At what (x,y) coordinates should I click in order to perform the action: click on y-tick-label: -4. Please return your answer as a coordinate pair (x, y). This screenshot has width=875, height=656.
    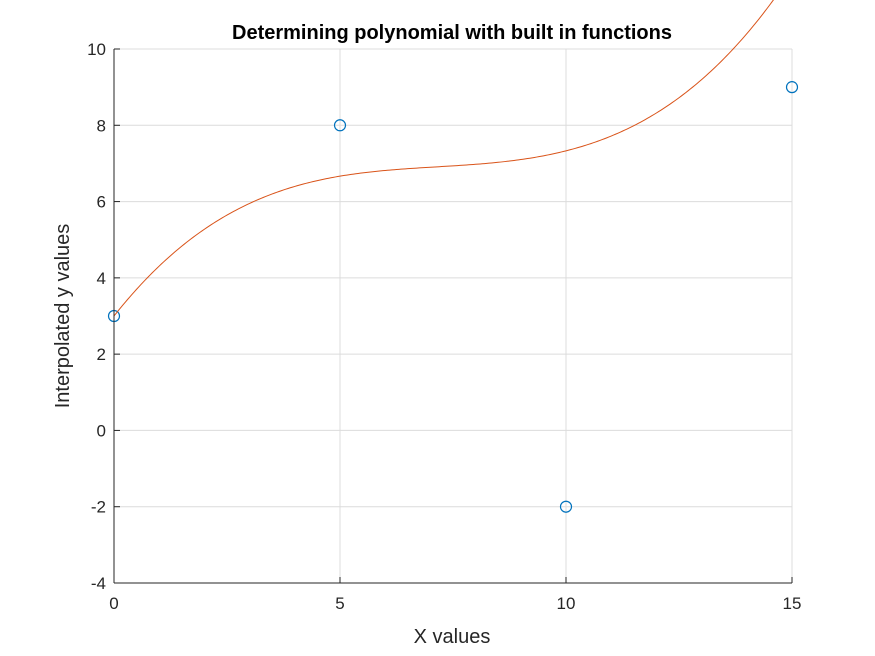
    Looking at the image, I should click on (98, 583).